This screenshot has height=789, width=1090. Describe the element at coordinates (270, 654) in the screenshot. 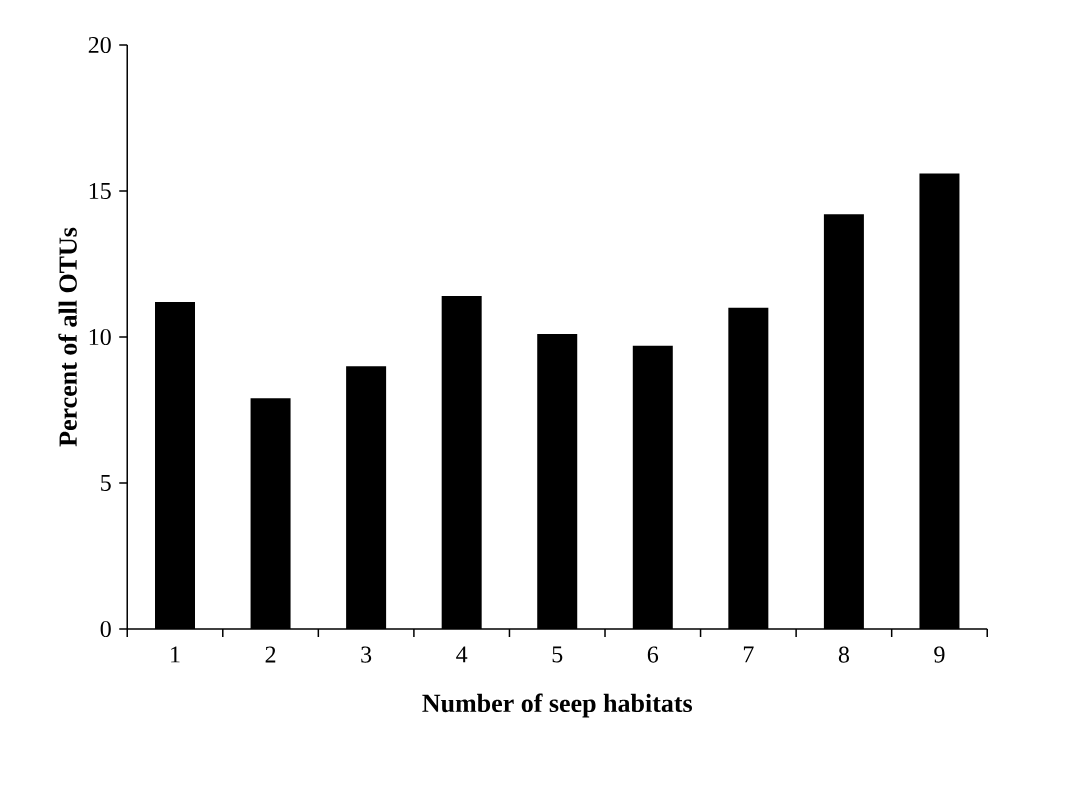

I see `x-tick-label: 2` at that location.